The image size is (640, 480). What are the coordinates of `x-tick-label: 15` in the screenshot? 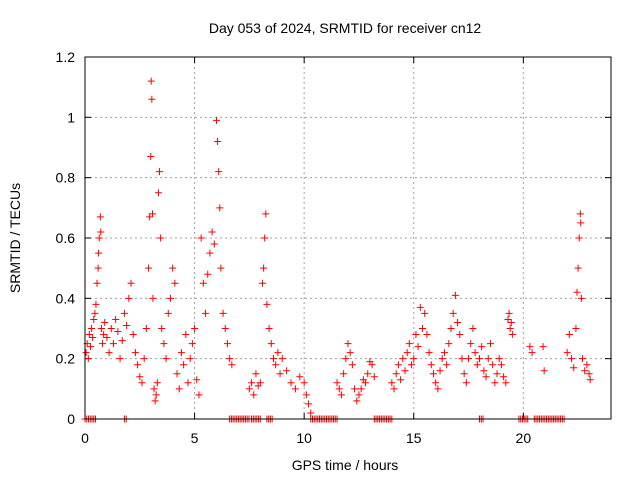 It's located at (414, 438).